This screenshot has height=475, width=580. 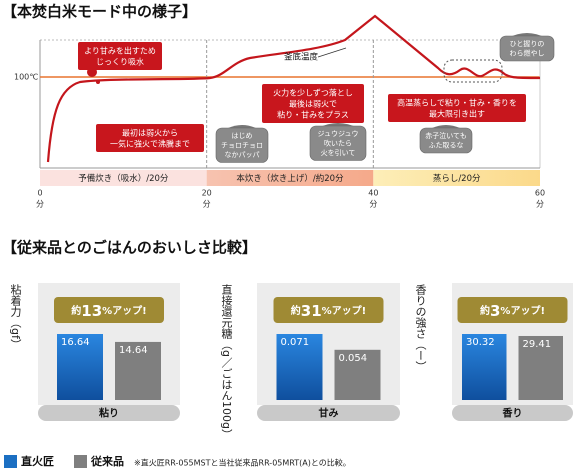 I want to click on bubble-text: わら燃やし, so click(x=527, y=53).